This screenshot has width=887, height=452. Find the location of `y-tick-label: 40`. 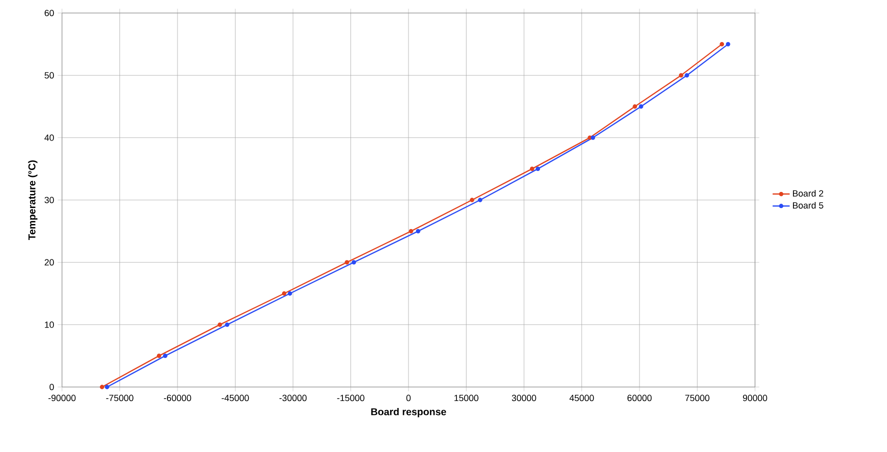

y-tick-label: 40 is located at coordinates (49, 137).